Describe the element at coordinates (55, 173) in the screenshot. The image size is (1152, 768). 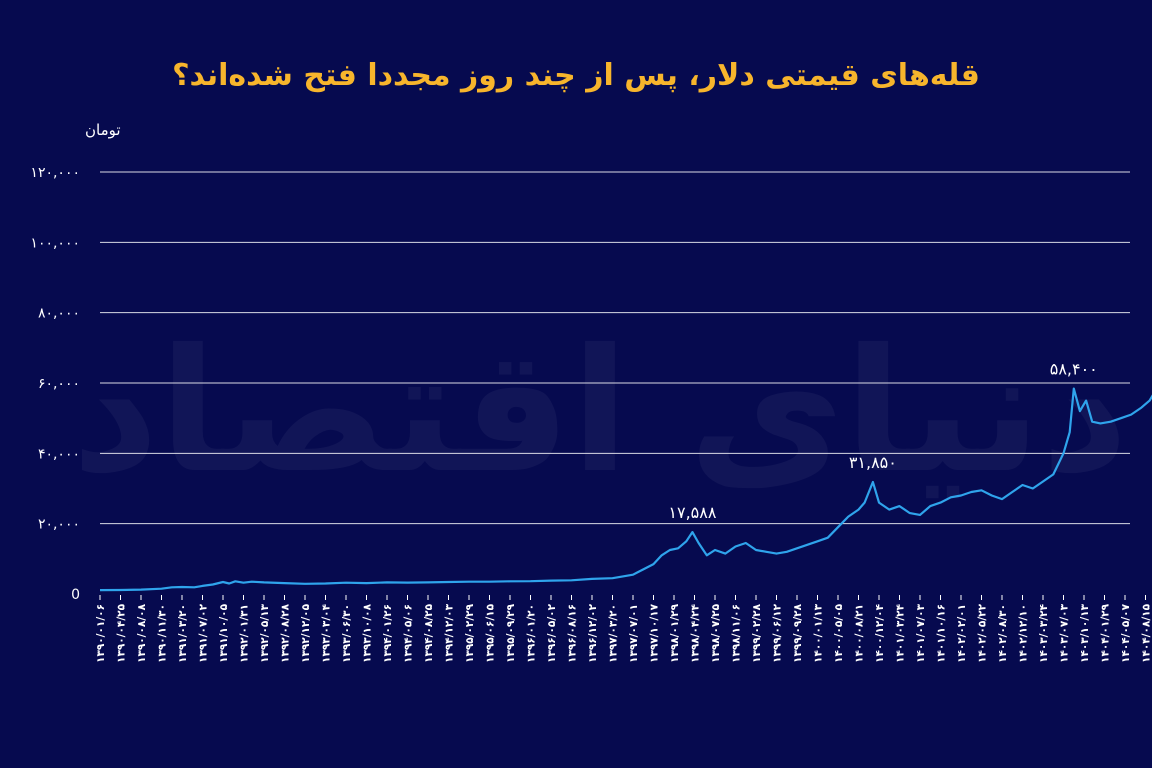
I see `y-tick-label: ۱۲۰,۰۰۰` at that location.